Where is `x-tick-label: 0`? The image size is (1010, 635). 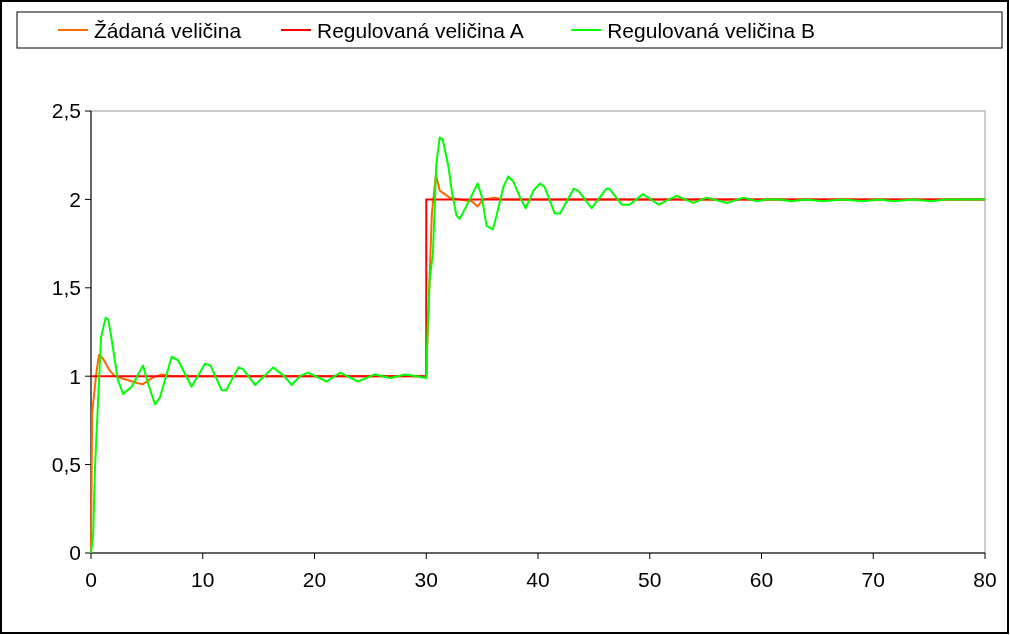
x-tick-label: 0 is located at coordinates (91, 579).